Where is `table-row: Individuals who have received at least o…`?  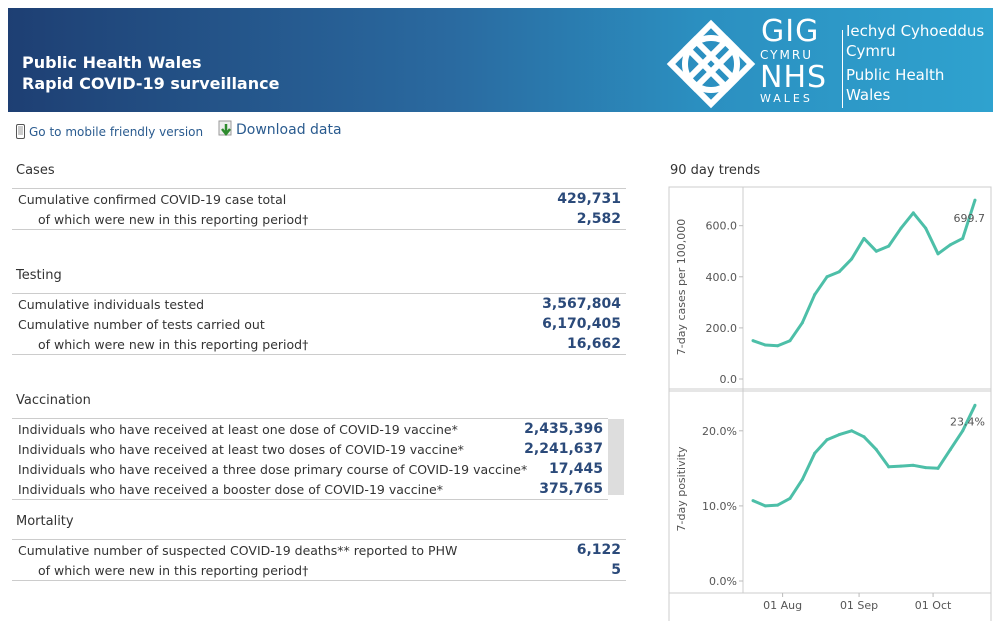
table-row: Individuals who have received at least o… is located at coordinates (310, 429).